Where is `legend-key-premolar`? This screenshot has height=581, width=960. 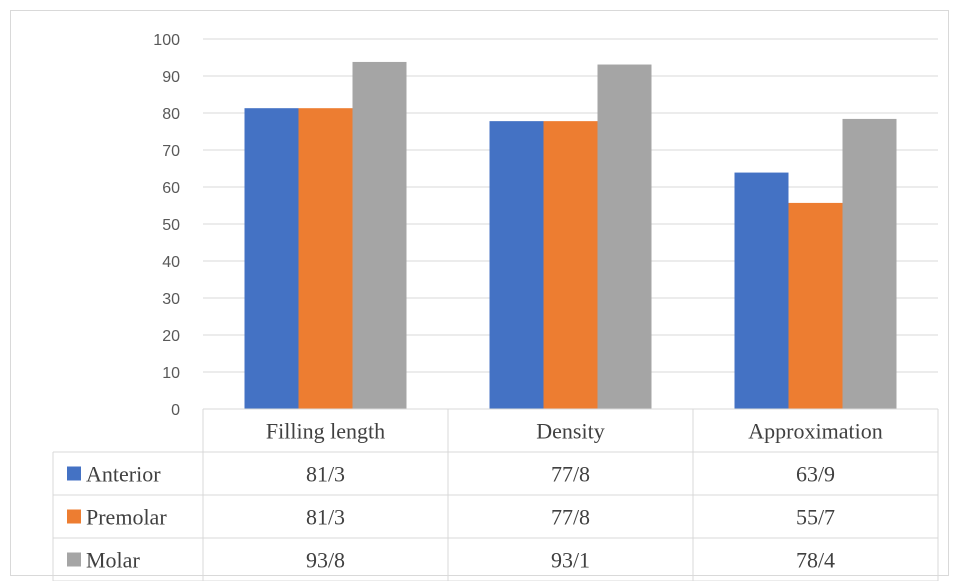
legend-key-premolar is located at coordinates (74, 516).